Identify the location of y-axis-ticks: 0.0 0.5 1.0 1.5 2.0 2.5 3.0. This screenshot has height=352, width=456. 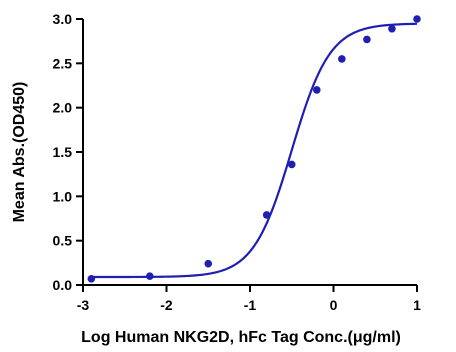
(68, 152).